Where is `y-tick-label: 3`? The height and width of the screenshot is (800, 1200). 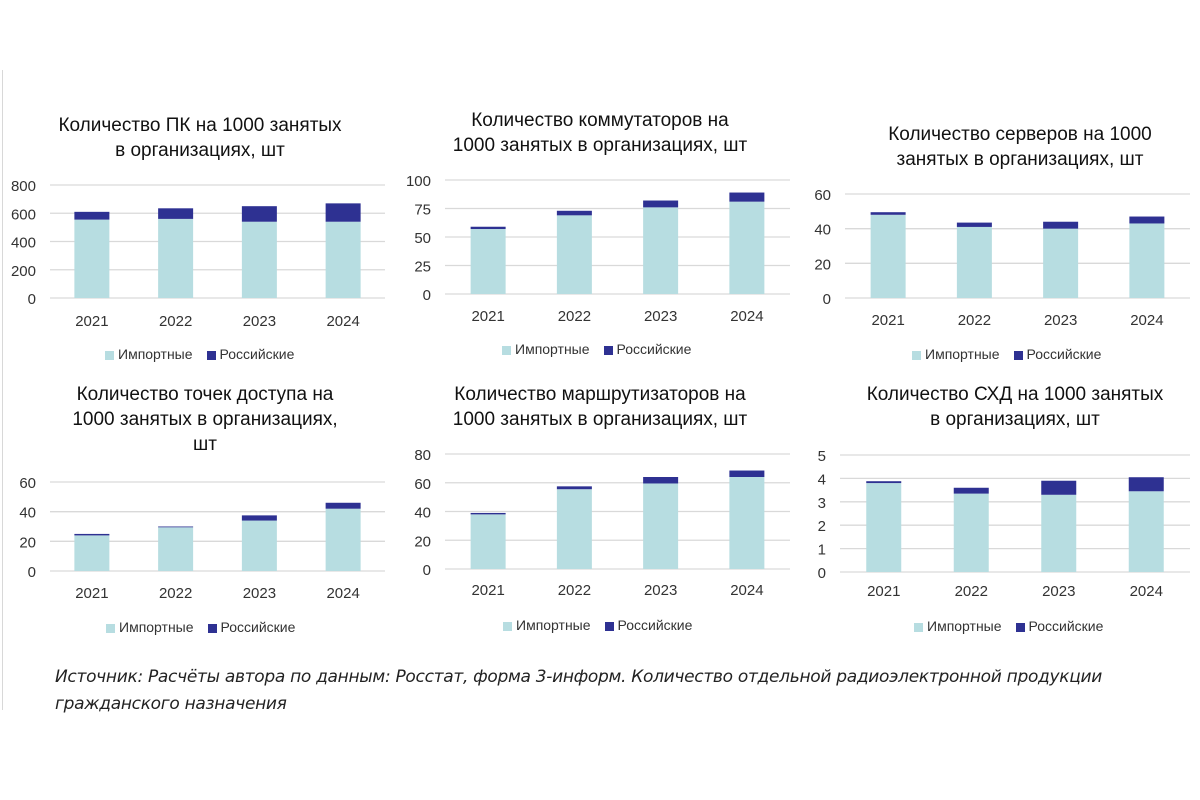
y-tick-label: 3 is located at coordinates (822, 503).